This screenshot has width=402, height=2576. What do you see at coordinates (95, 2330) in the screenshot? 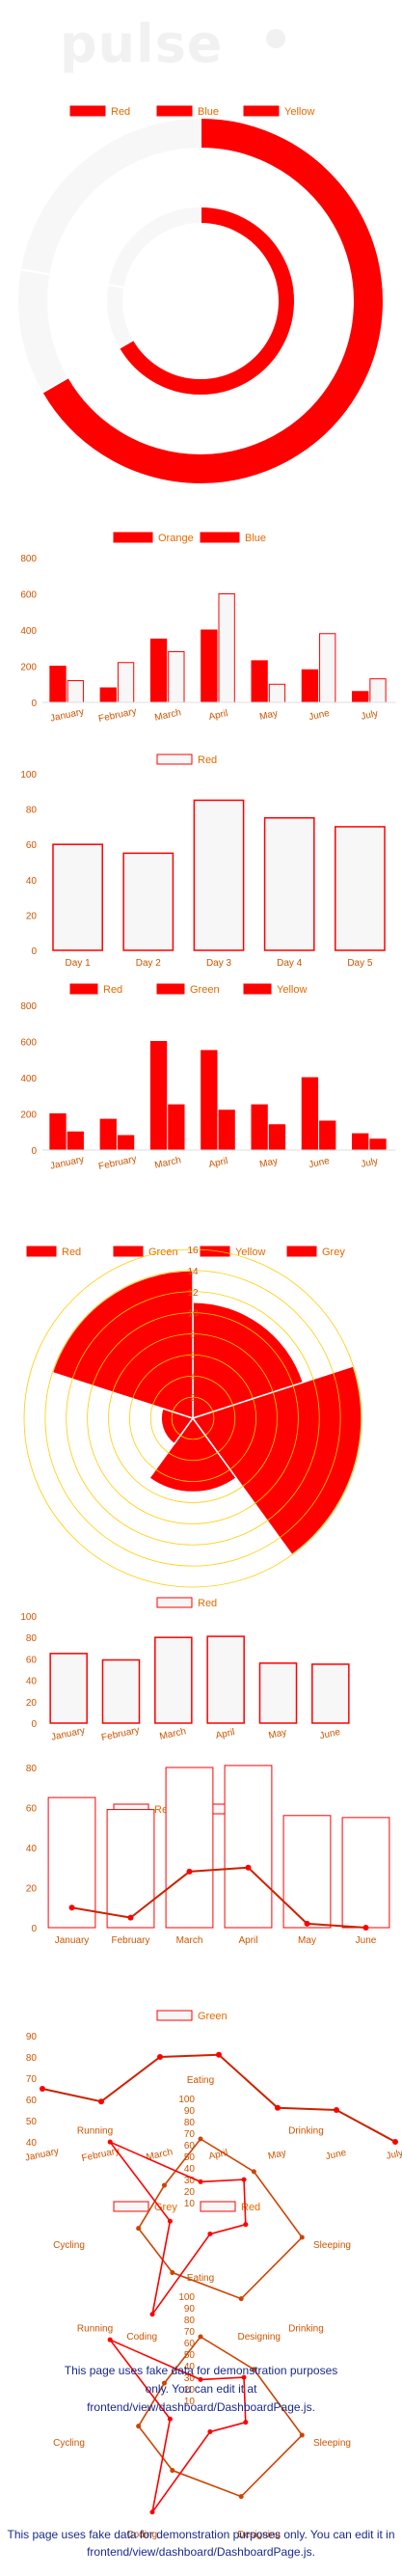
I see `radar2-axis-label: Running` at bounding box center [95, 2330].